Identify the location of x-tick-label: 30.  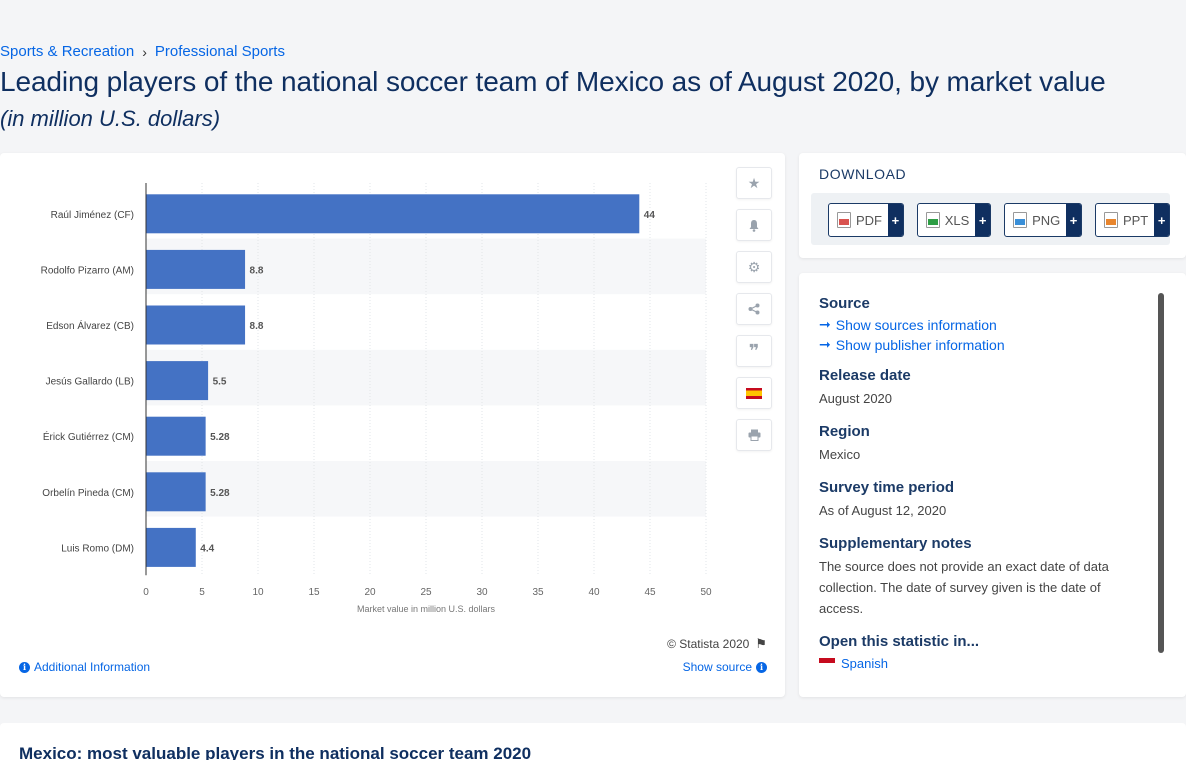
(482, 592).